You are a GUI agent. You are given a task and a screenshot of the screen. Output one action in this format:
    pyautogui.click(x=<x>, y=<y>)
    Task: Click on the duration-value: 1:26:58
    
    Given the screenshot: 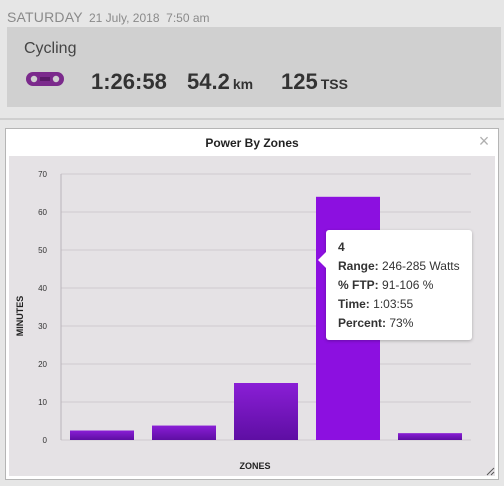 What is the action you would take?
    pyautogui.click(x=129, y=81)
    